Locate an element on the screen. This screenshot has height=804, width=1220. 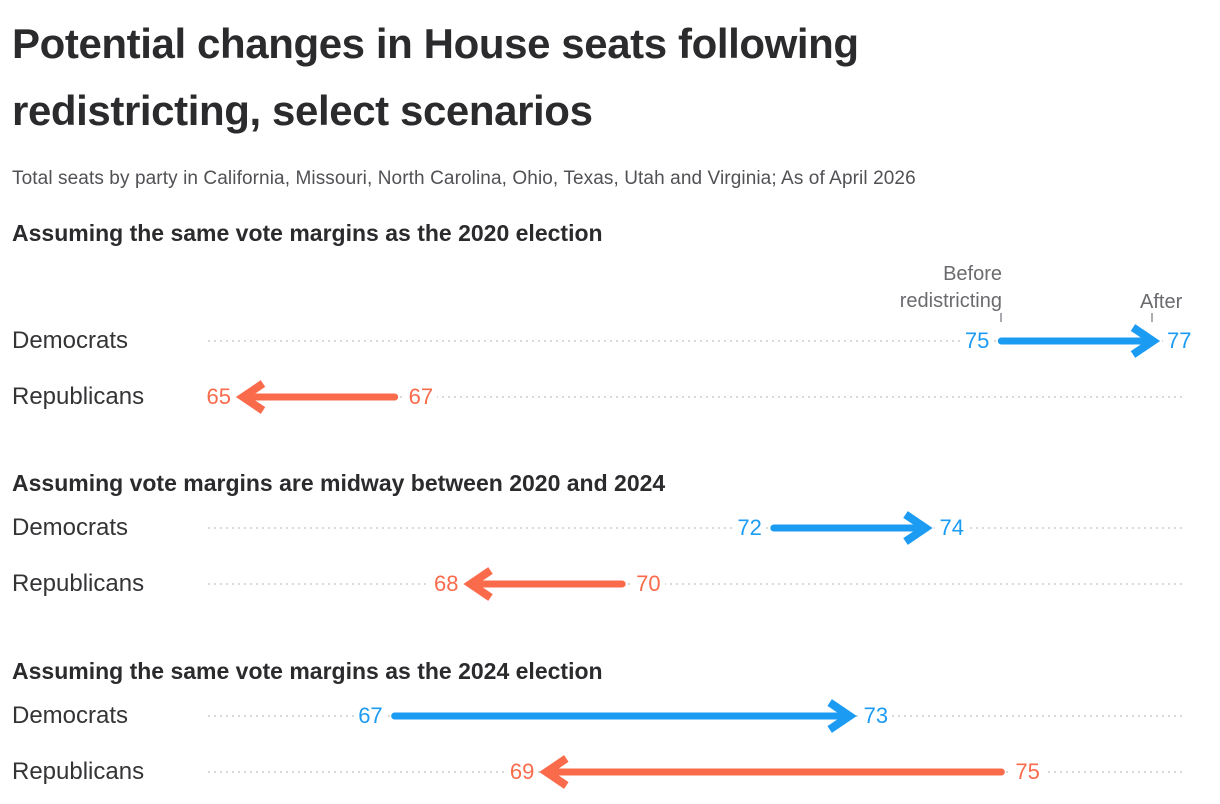
row-2024-democrats: Democrats 67 73 is located at coordinates (610, 716).